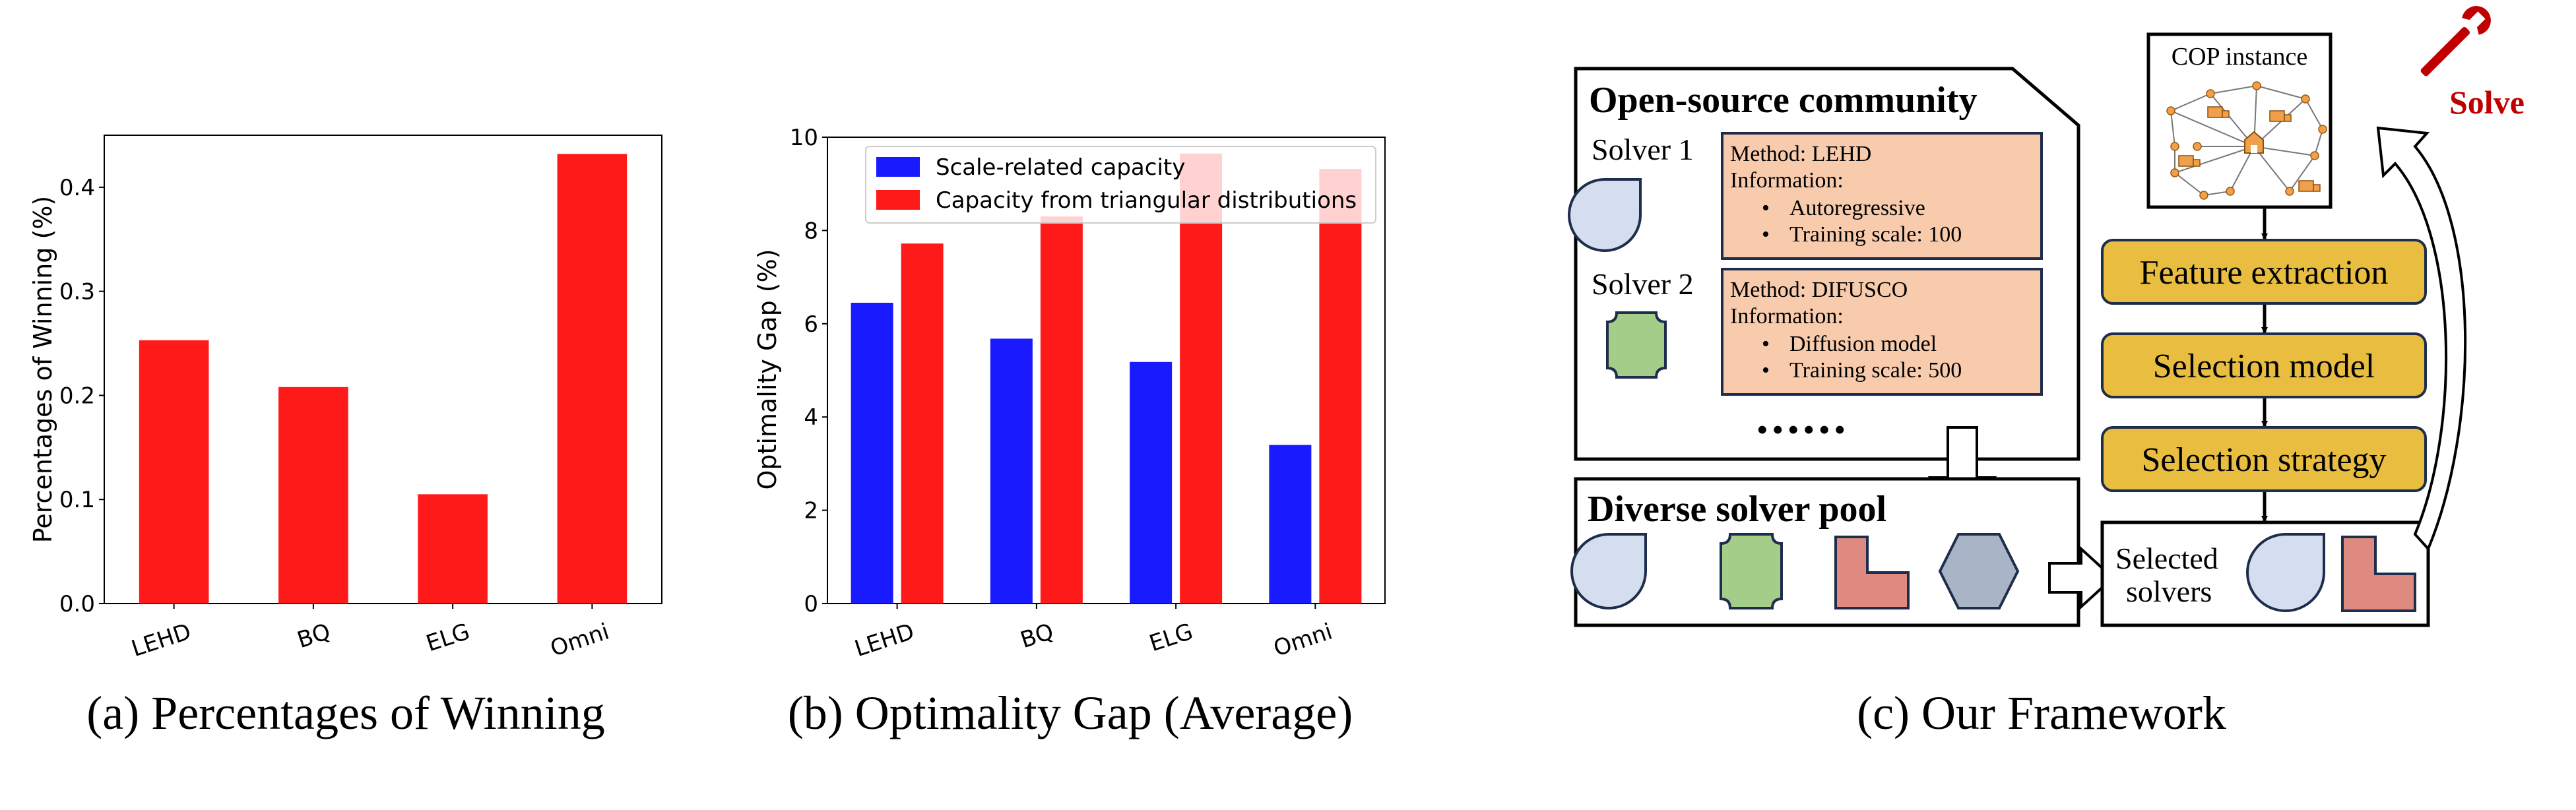 This screenshot has height=810, width=2576. What do you see at coordinates (1800, 154) in the screenshot?
I see `solver1-method: Method: LEHD` at bounding box center [1800, 154].